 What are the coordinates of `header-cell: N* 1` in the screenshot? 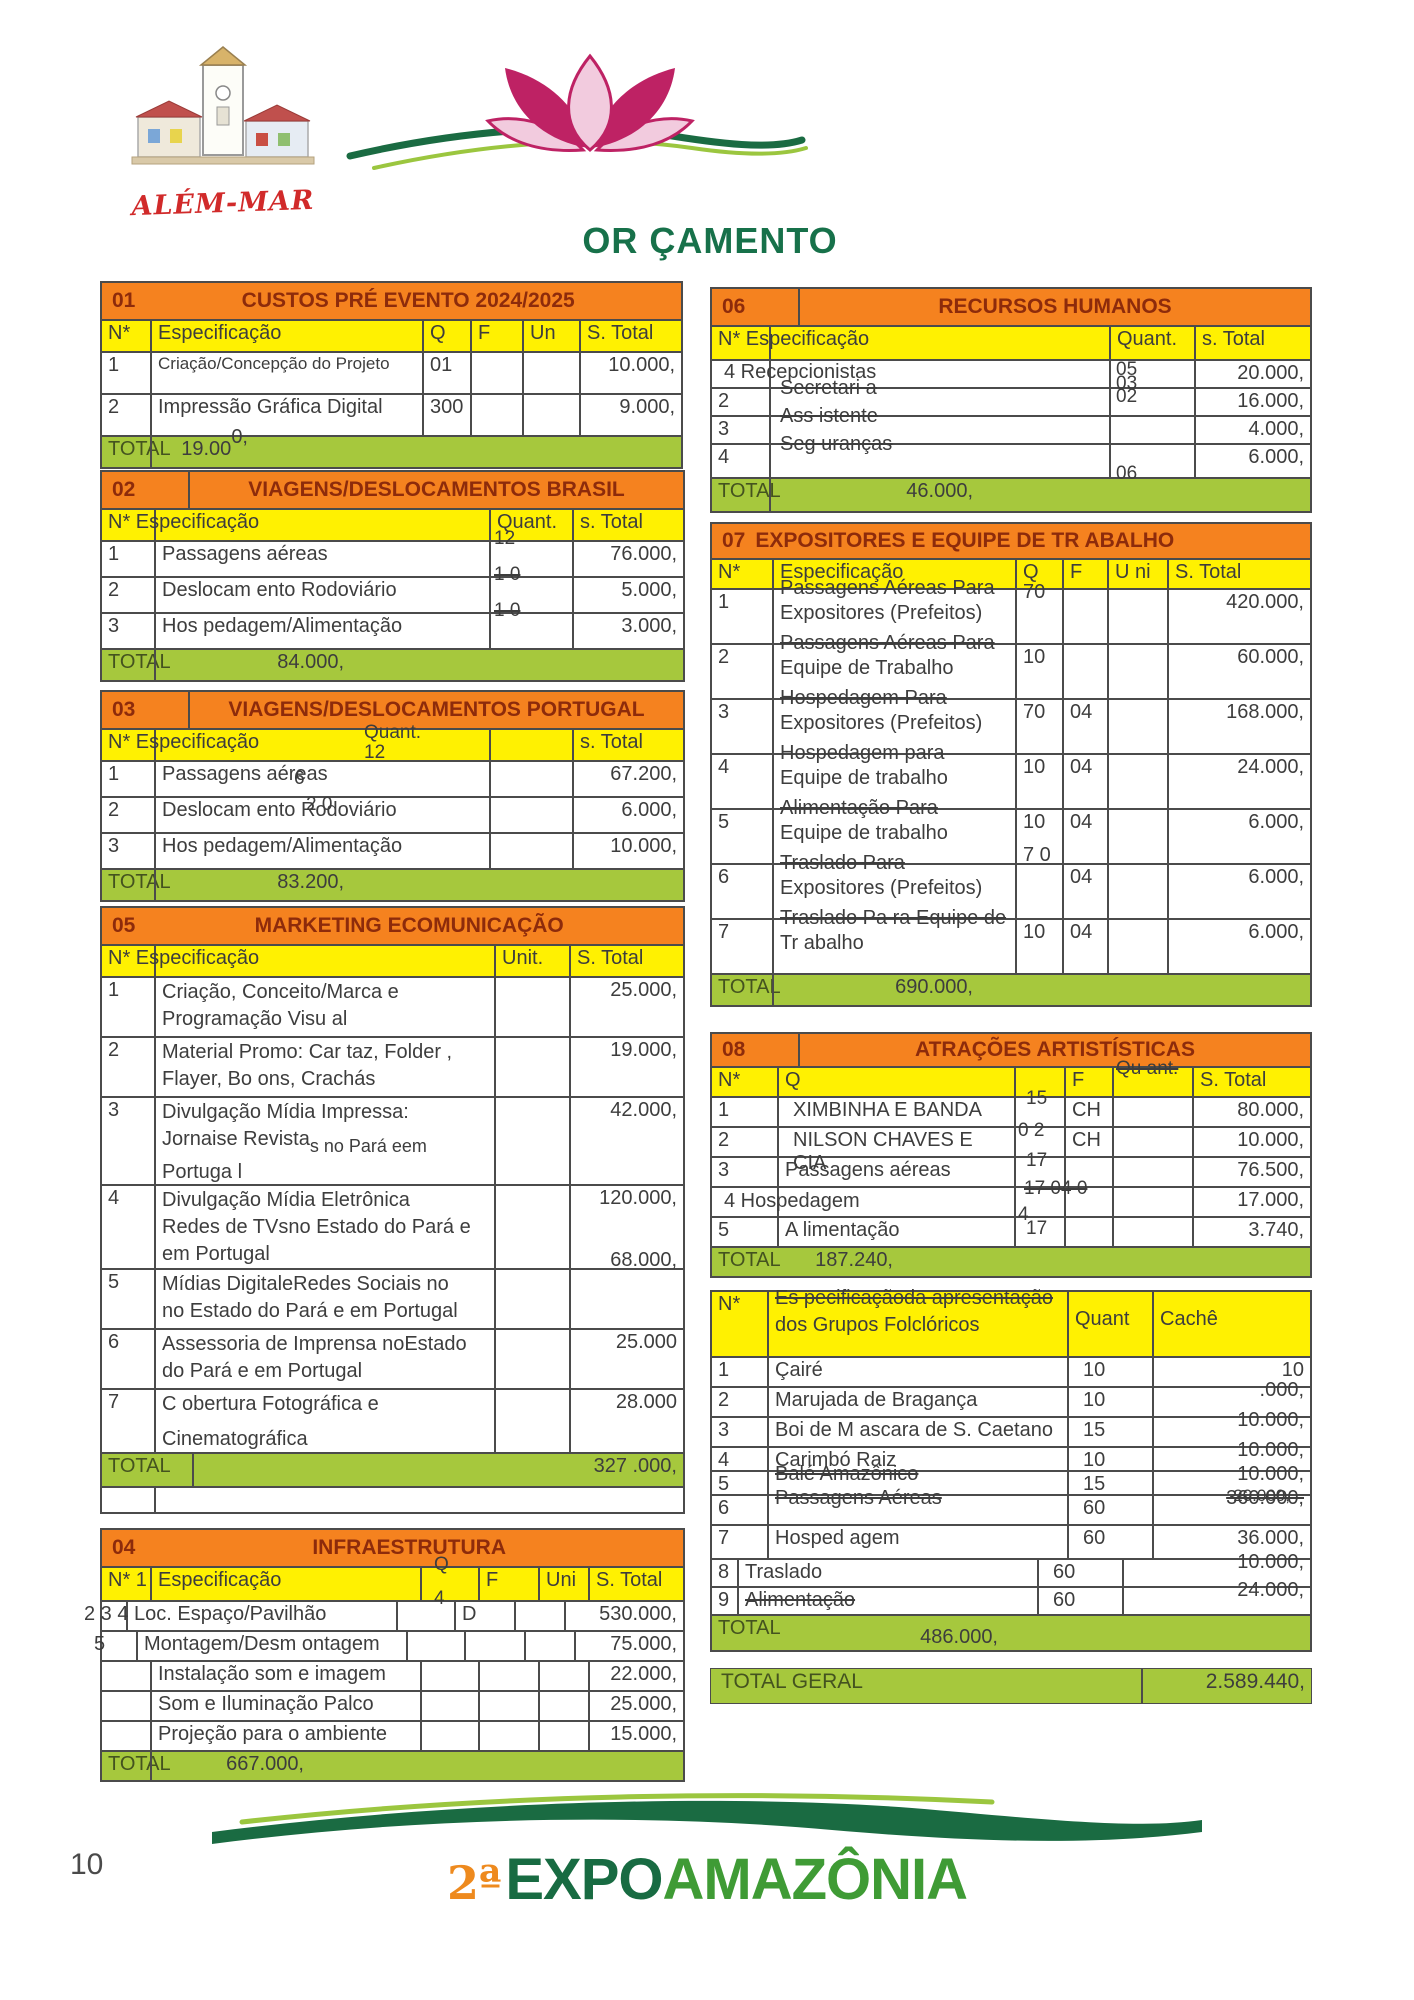 It's located at (127, 1580).